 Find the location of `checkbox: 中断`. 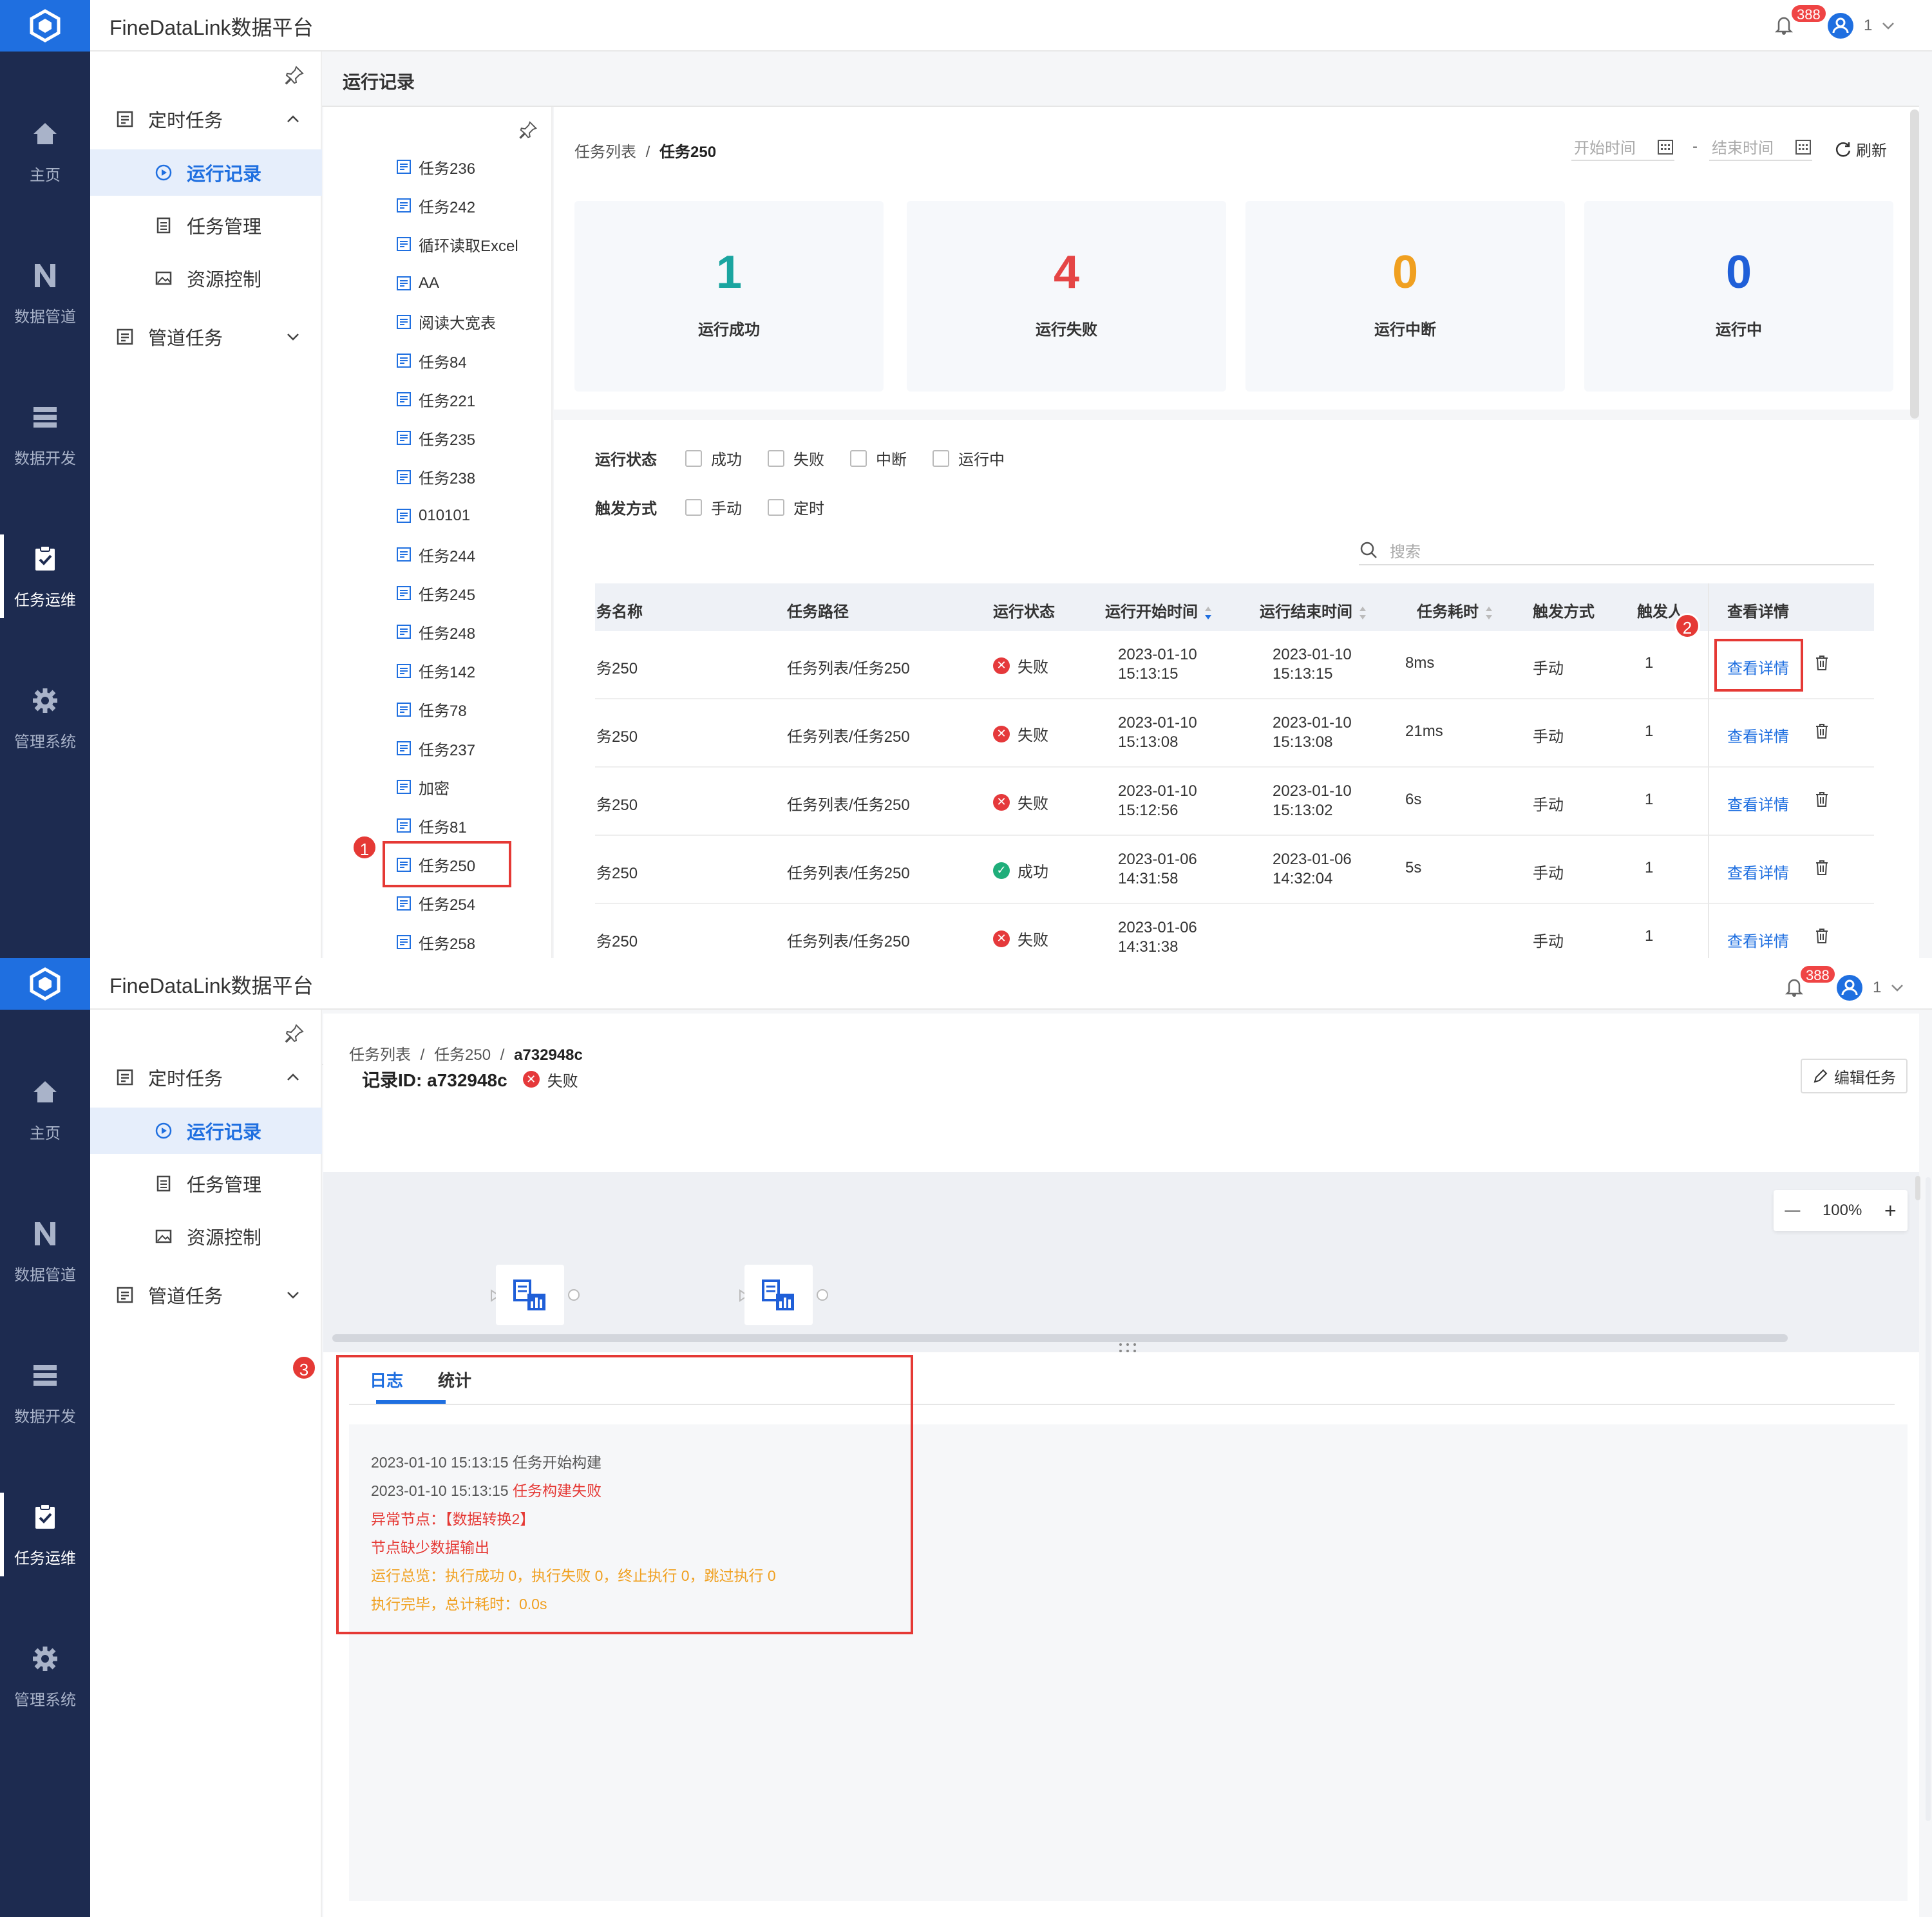

checkbox: 中断 is located at coordinates (878, 458).